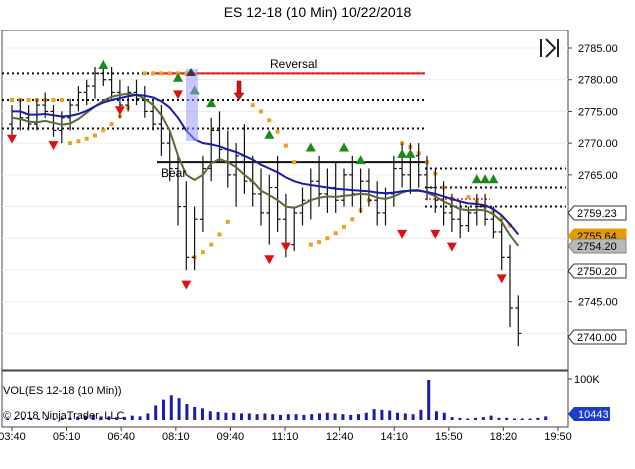 This screenshot has height=469, width=635. Describe the element at coordinates (340, 437) in the screenshot. I see `x-tick-label: 12:40` at that location.